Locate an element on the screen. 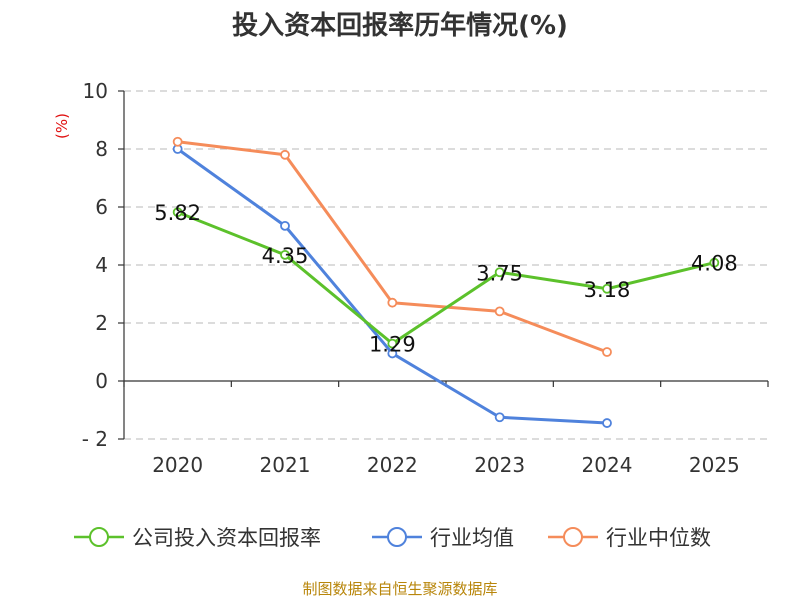  x-tick-label: 2024 is located at coordinates (607, 465).